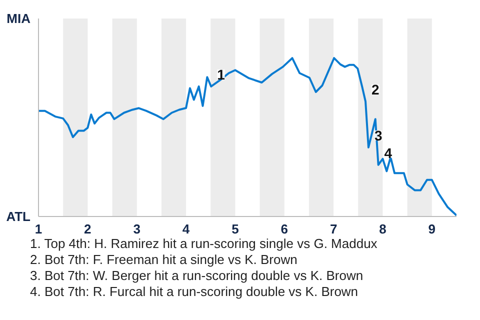 Image resolution: width=480 pixels, height=320 pixels. I want to click on x-tick-label: 1, so click(38, 229).